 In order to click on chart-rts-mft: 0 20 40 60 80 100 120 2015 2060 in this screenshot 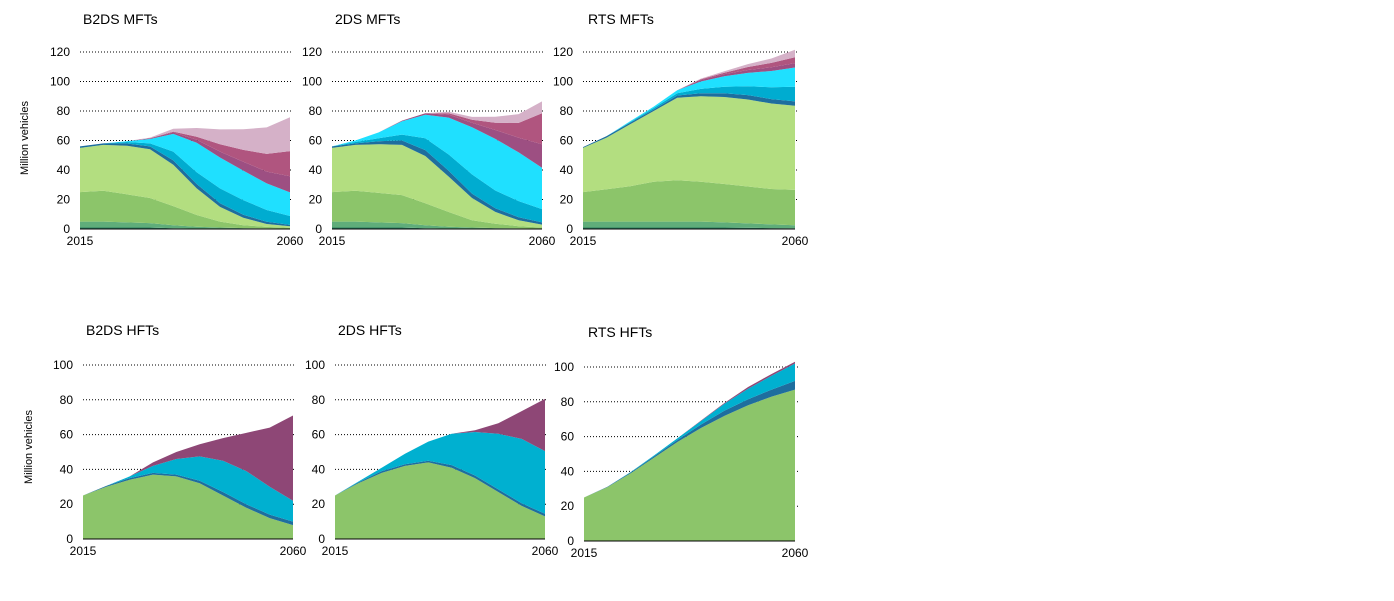, I will do `click(681, 146)`.